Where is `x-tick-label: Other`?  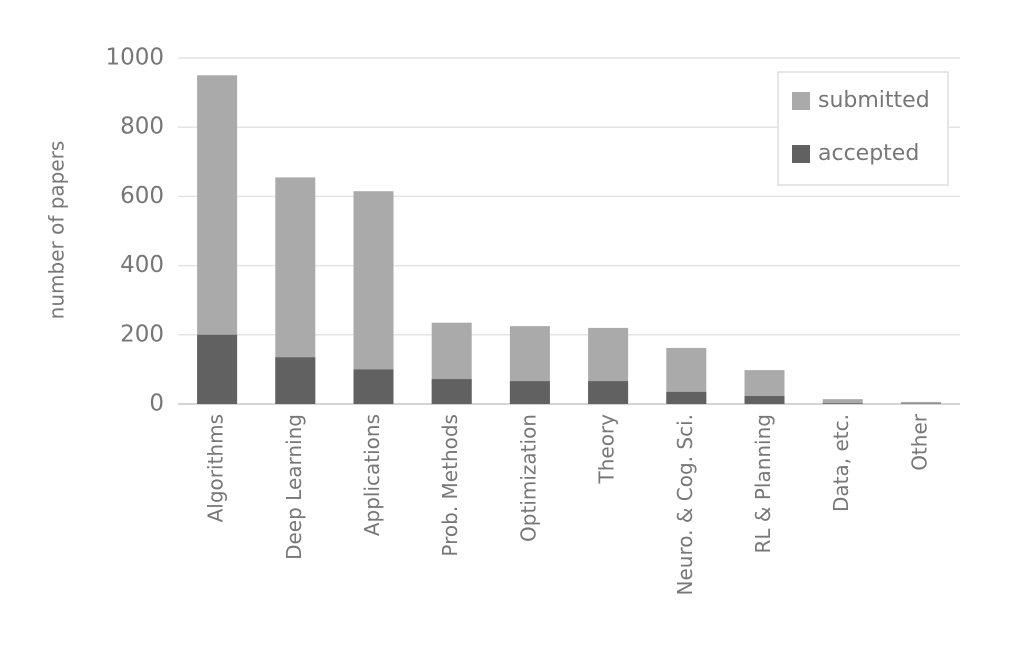
x-tick-label: Other is located at coordinates (919, 442).